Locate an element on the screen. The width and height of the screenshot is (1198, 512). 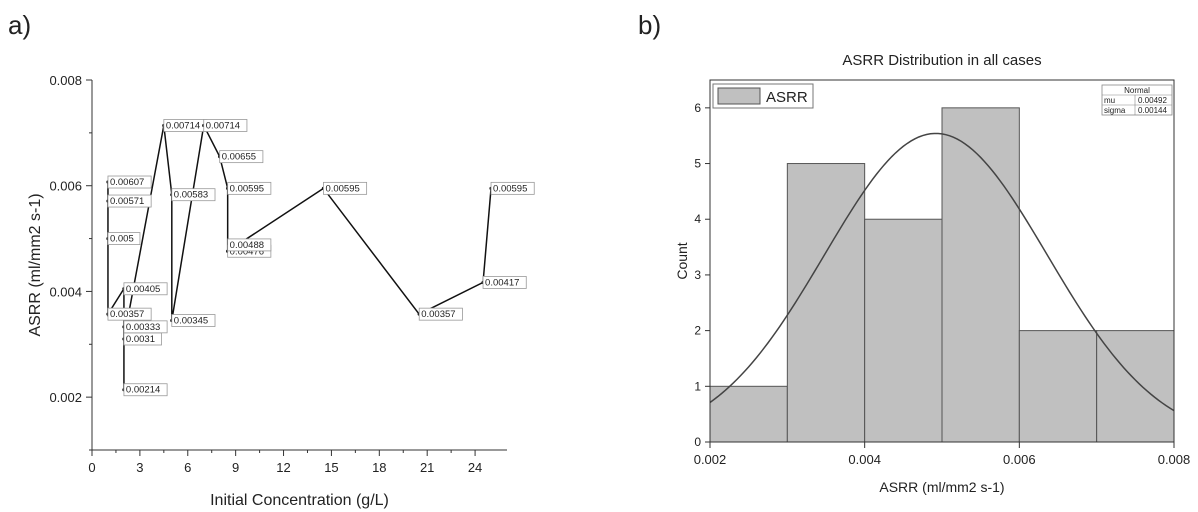
y-tick-label: 0.004 is located at coordinates (65, 291).